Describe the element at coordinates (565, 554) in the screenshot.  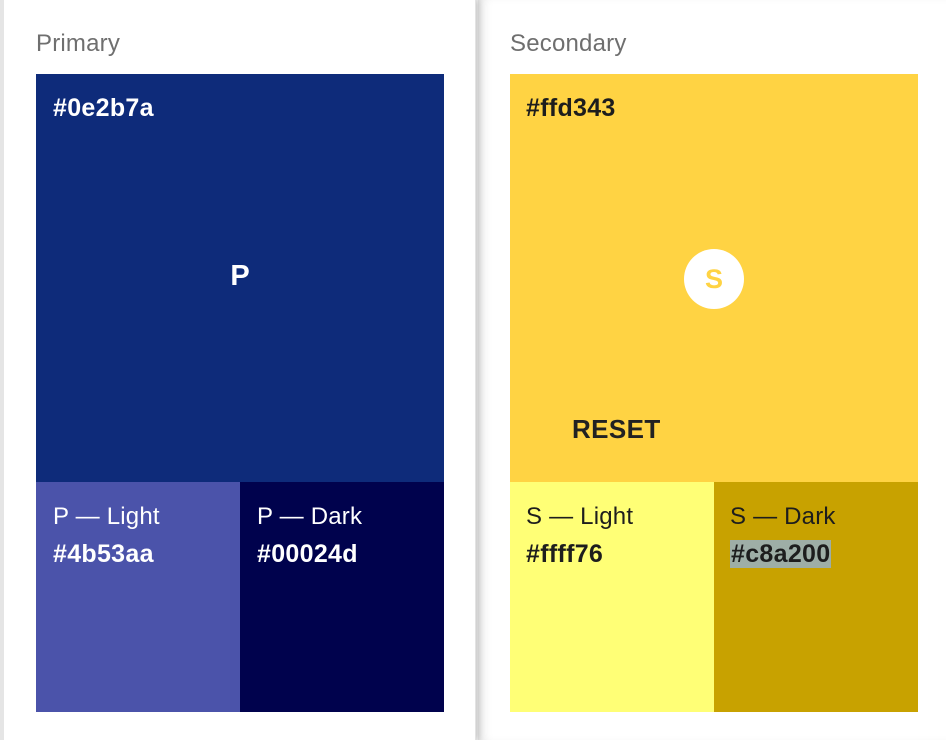
I see `secondary-light-hex: #ffff76` at that location.